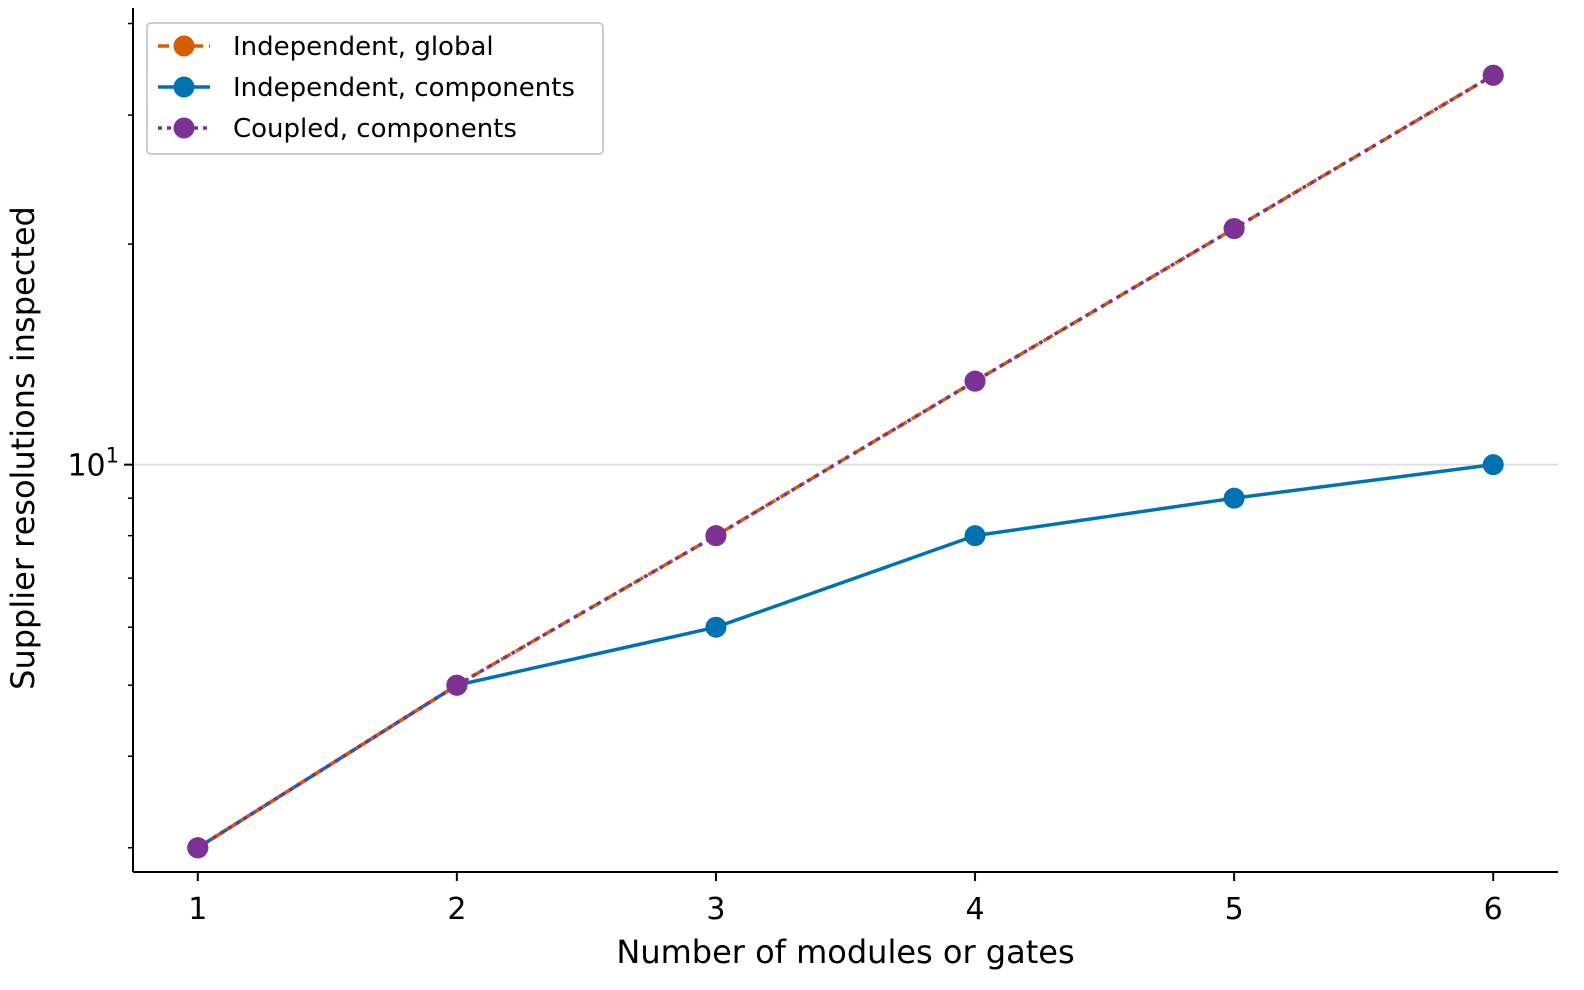  What do you see at coordinates (715, 909) in the screenshot?
I see `x-tick-label: 3` at bounding box center [715, 909].